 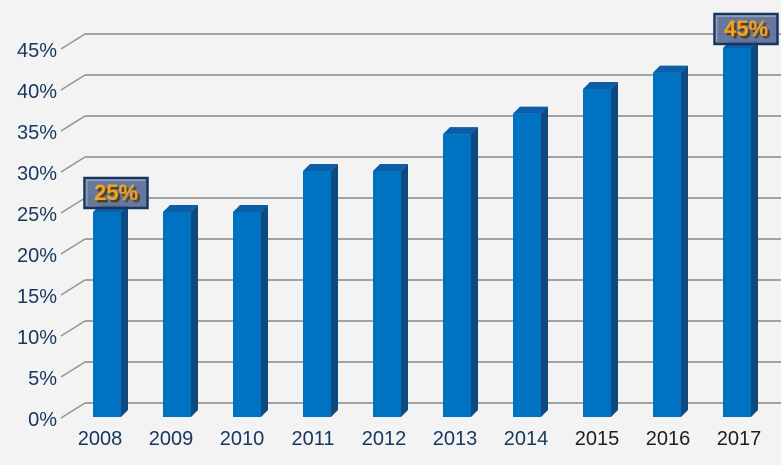 I want to click on x-axis-tick-label: 2014, so click(x=526, y=439).